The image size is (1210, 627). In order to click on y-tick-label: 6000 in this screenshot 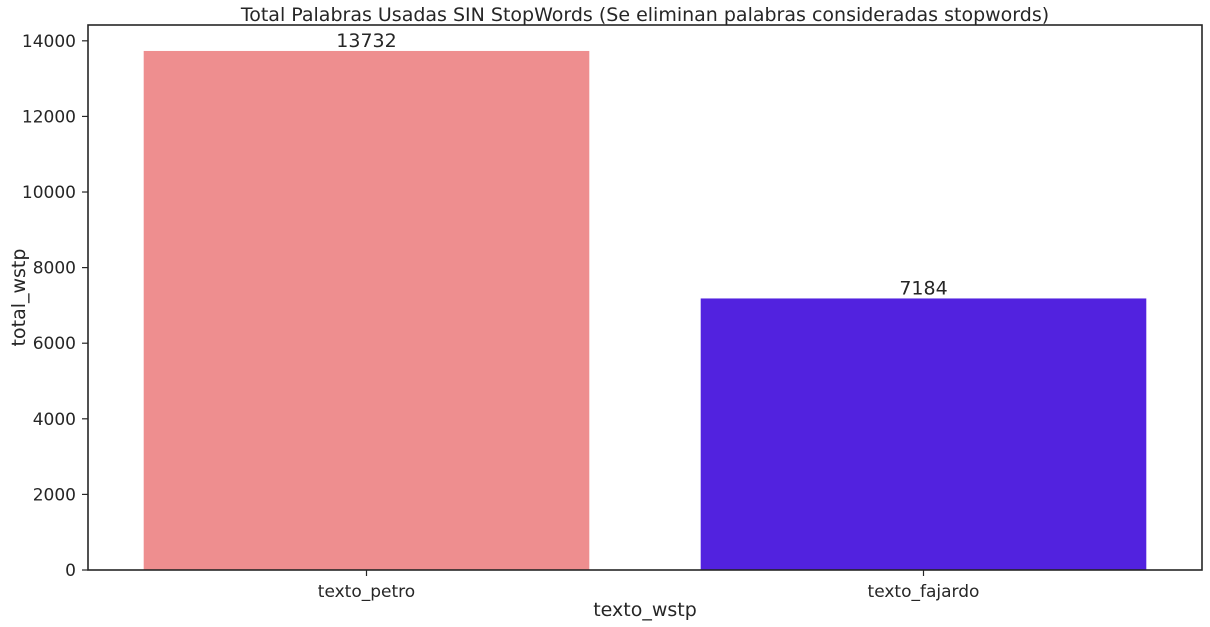, I will do `click(54, 344)`.